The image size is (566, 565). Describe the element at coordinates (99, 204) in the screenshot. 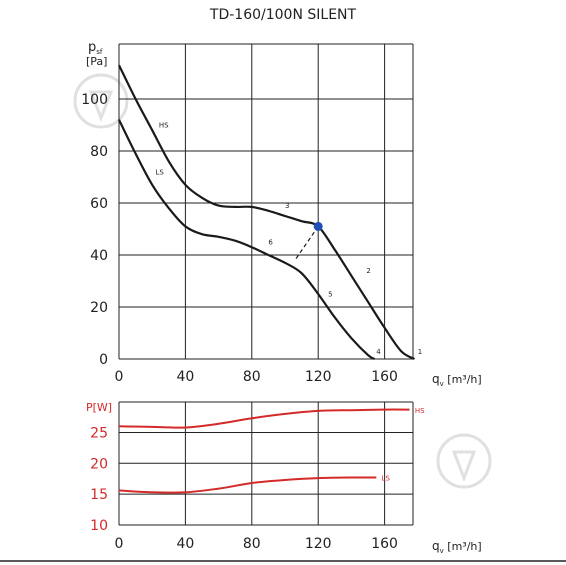

I see `y-tick-label: 60` at that location.